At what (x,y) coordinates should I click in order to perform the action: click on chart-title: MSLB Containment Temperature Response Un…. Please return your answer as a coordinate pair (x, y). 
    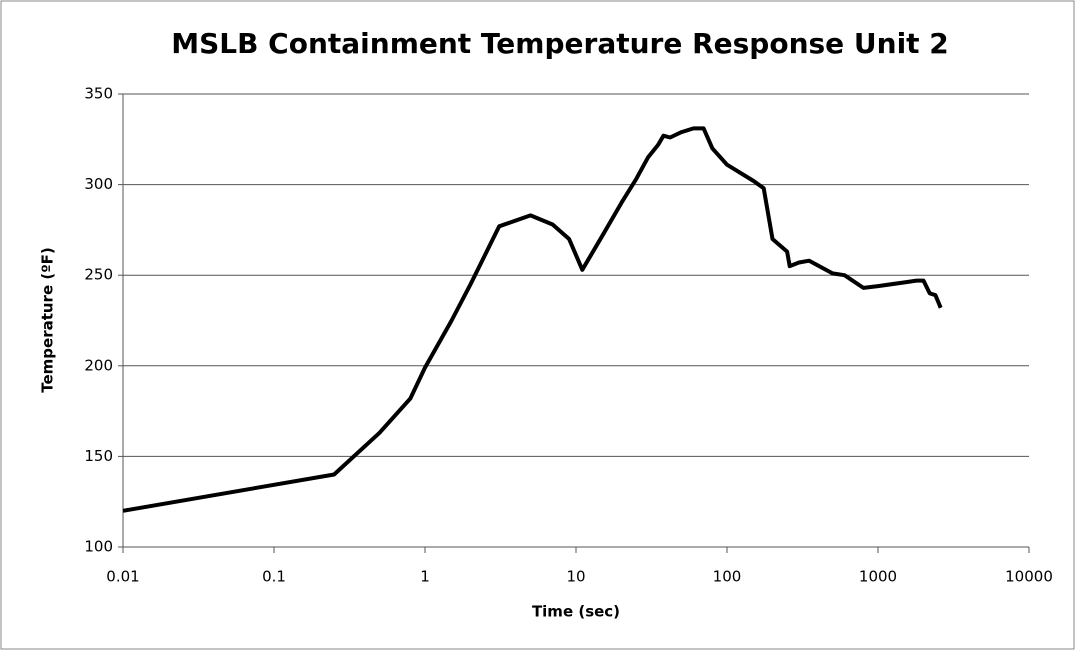
    Looking at the image, I should click on (560, 43).